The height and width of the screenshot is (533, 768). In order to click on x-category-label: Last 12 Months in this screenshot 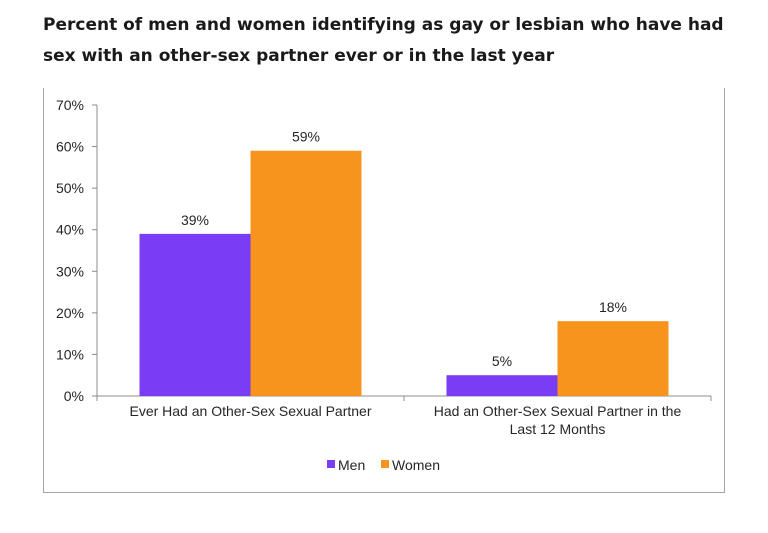, I will do `click(558, 429)`.